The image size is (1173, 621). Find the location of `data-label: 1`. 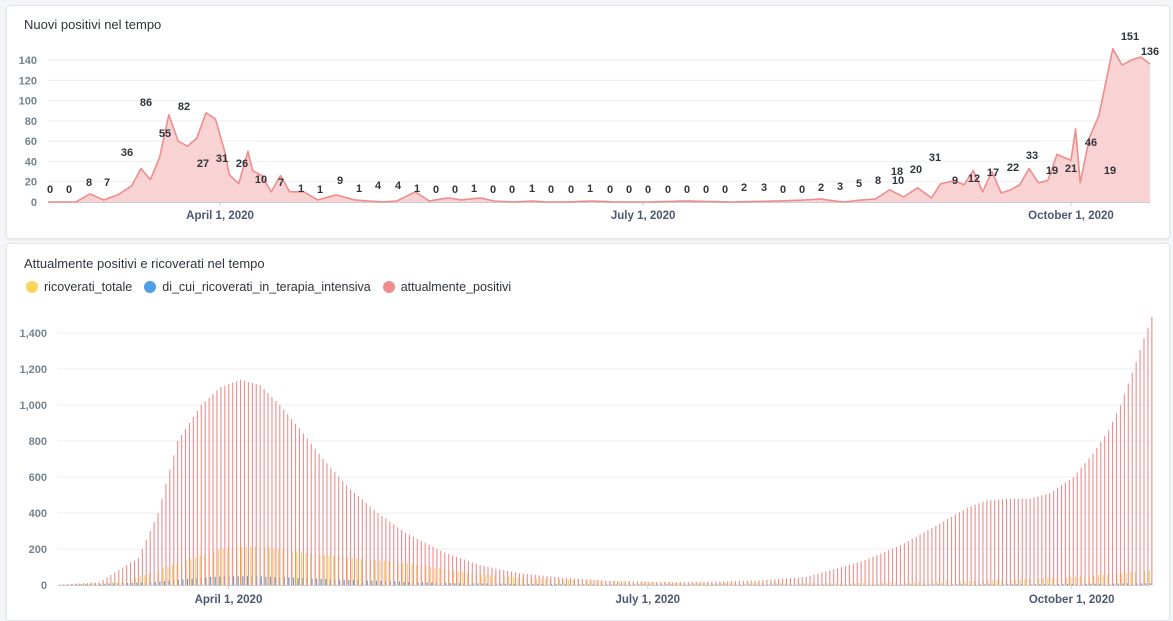

data-label: 1 is located at coordinates (474, 189).